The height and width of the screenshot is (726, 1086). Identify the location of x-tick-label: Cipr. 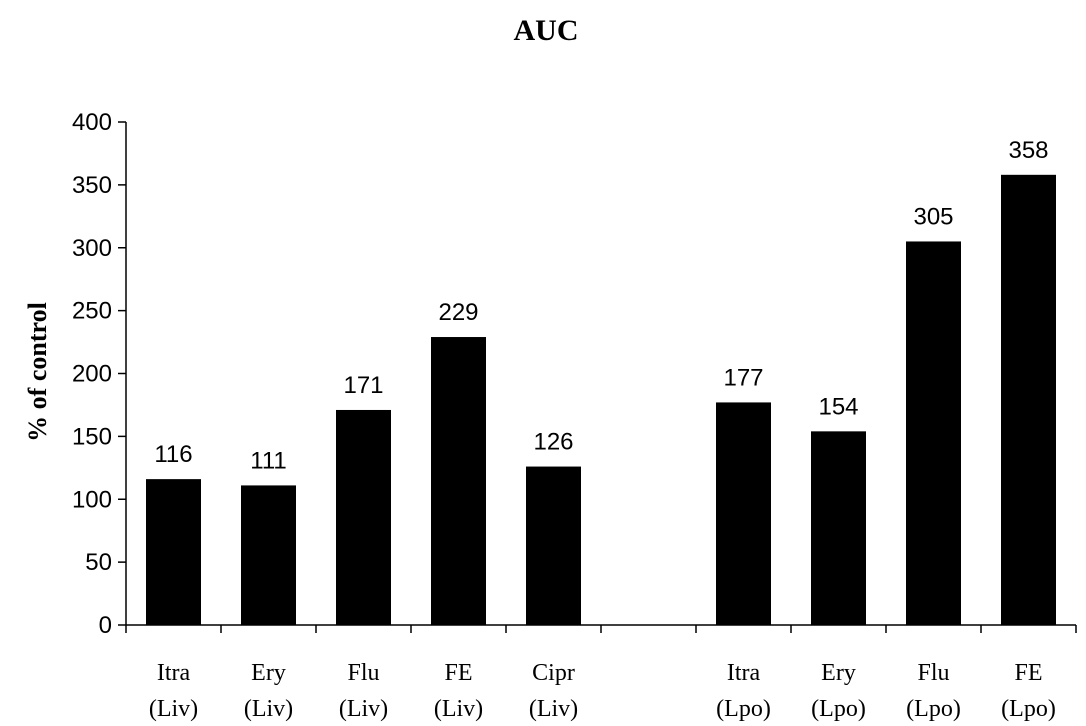
(553, 673).